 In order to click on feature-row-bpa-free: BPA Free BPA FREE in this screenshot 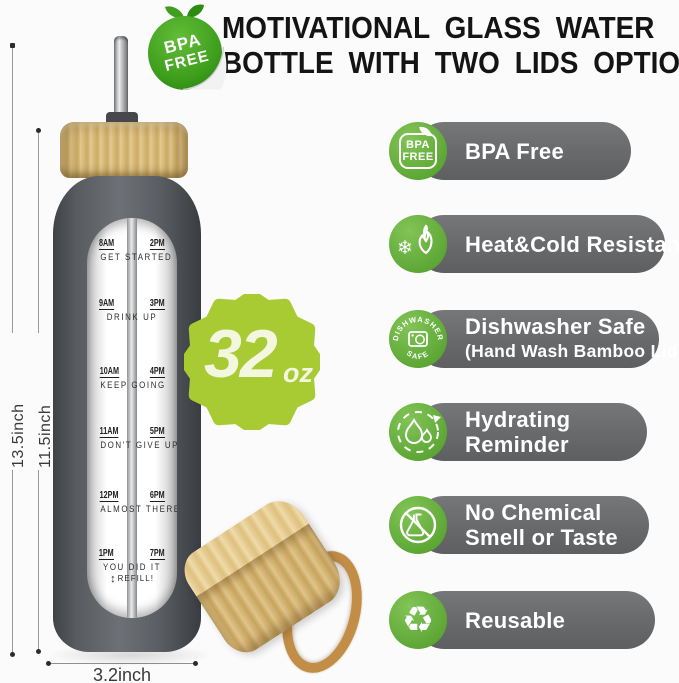, I will do `click(531, 151)`.